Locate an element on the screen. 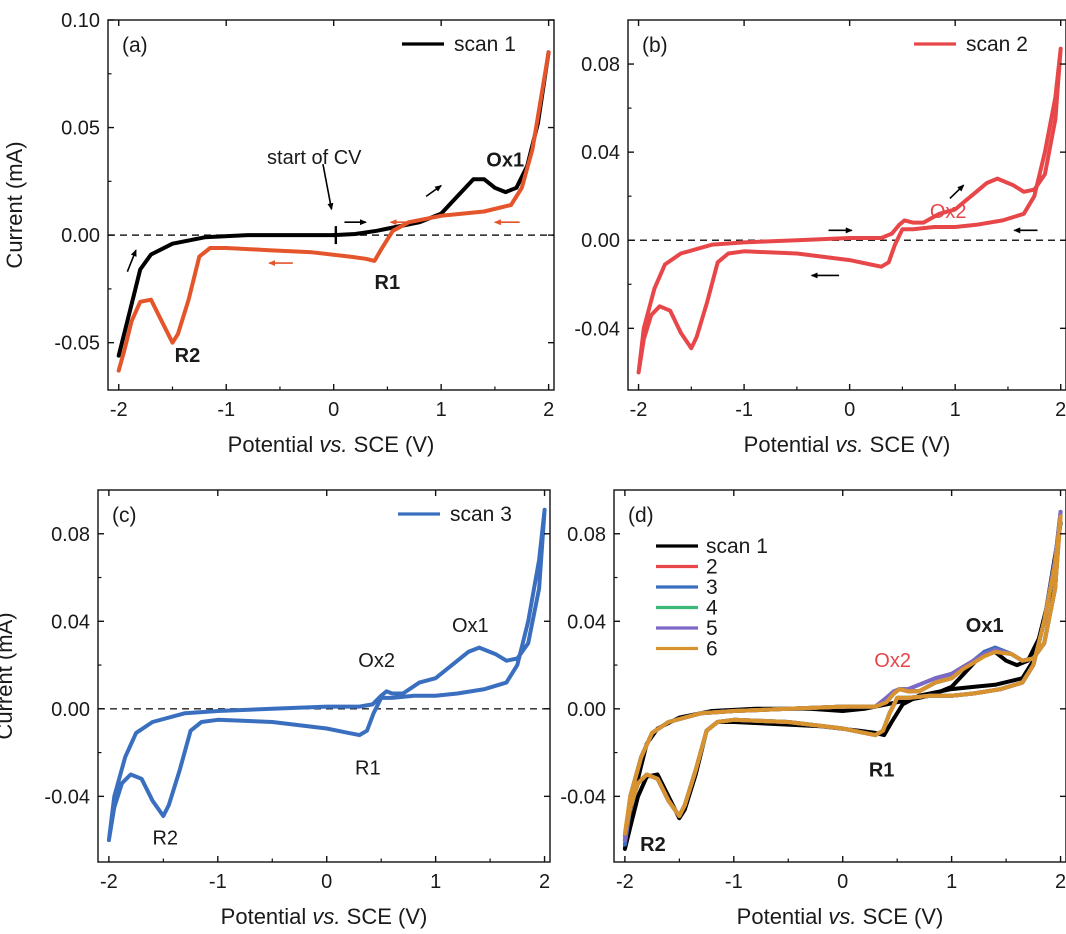  panel-label: (d) is located at coordinates (641, 515).